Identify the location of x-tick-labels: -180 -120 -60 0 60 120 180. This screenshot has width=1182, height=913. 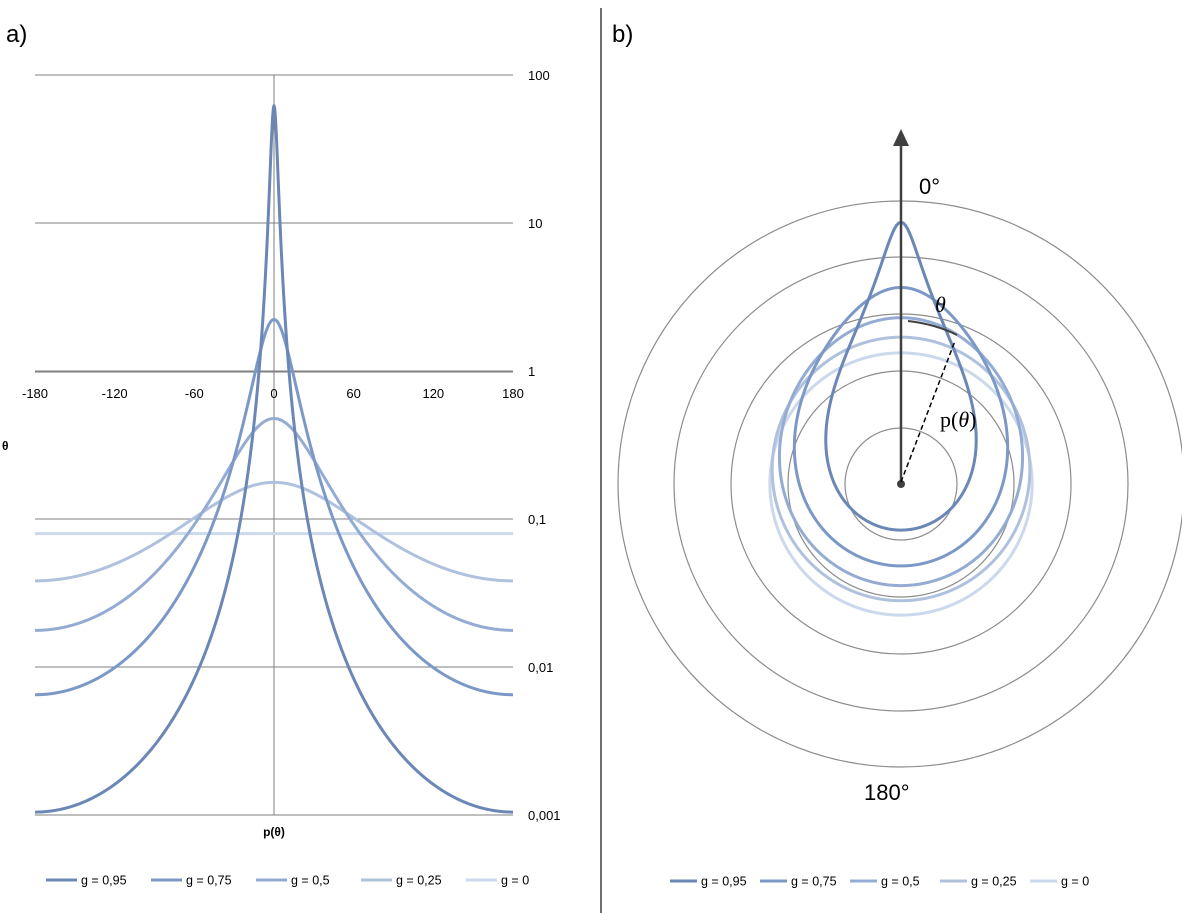
(273, 393).